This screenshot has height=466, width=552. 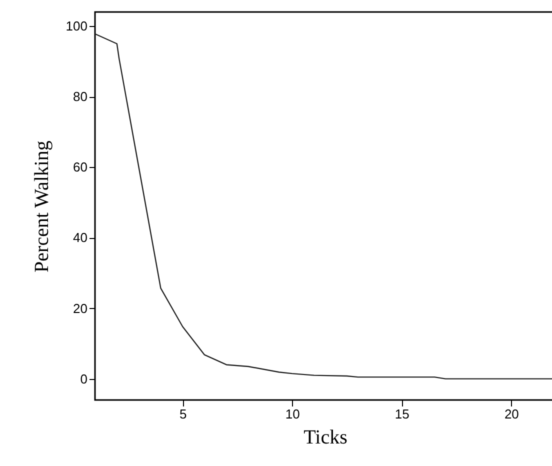 What do you see at coordinates (80, 96) in the screenshot?
I see `y-tick-label: 80` at bounding box center [80, 96].